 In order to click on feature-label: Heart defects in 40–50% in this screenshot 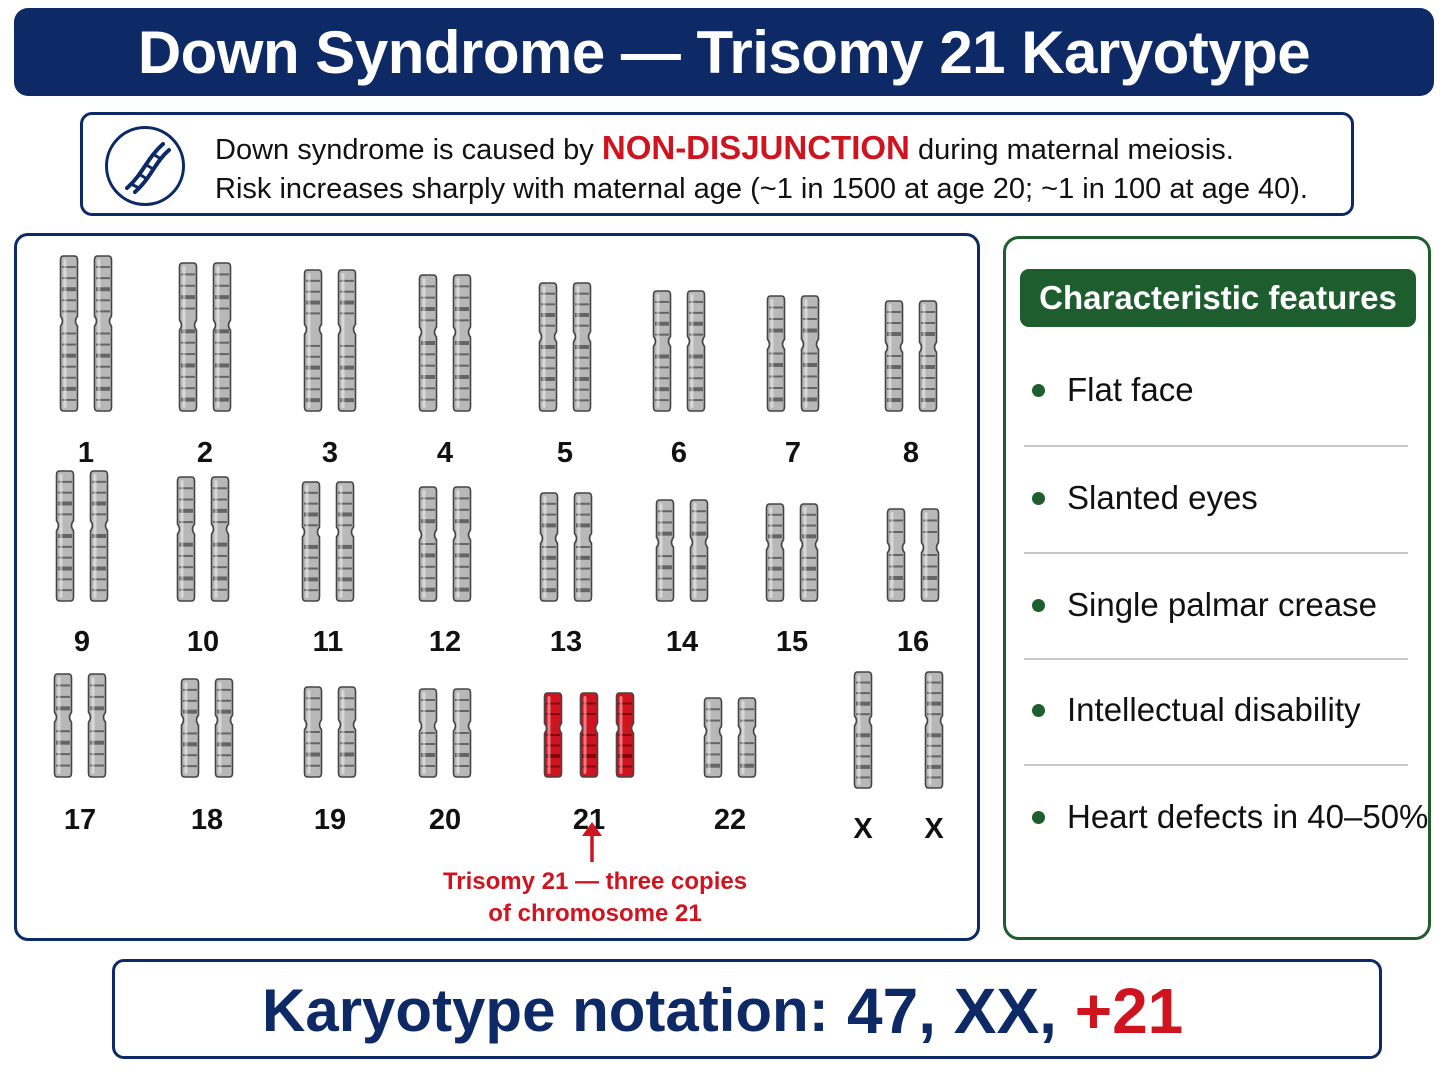, I will do `click(1248, 816)`.